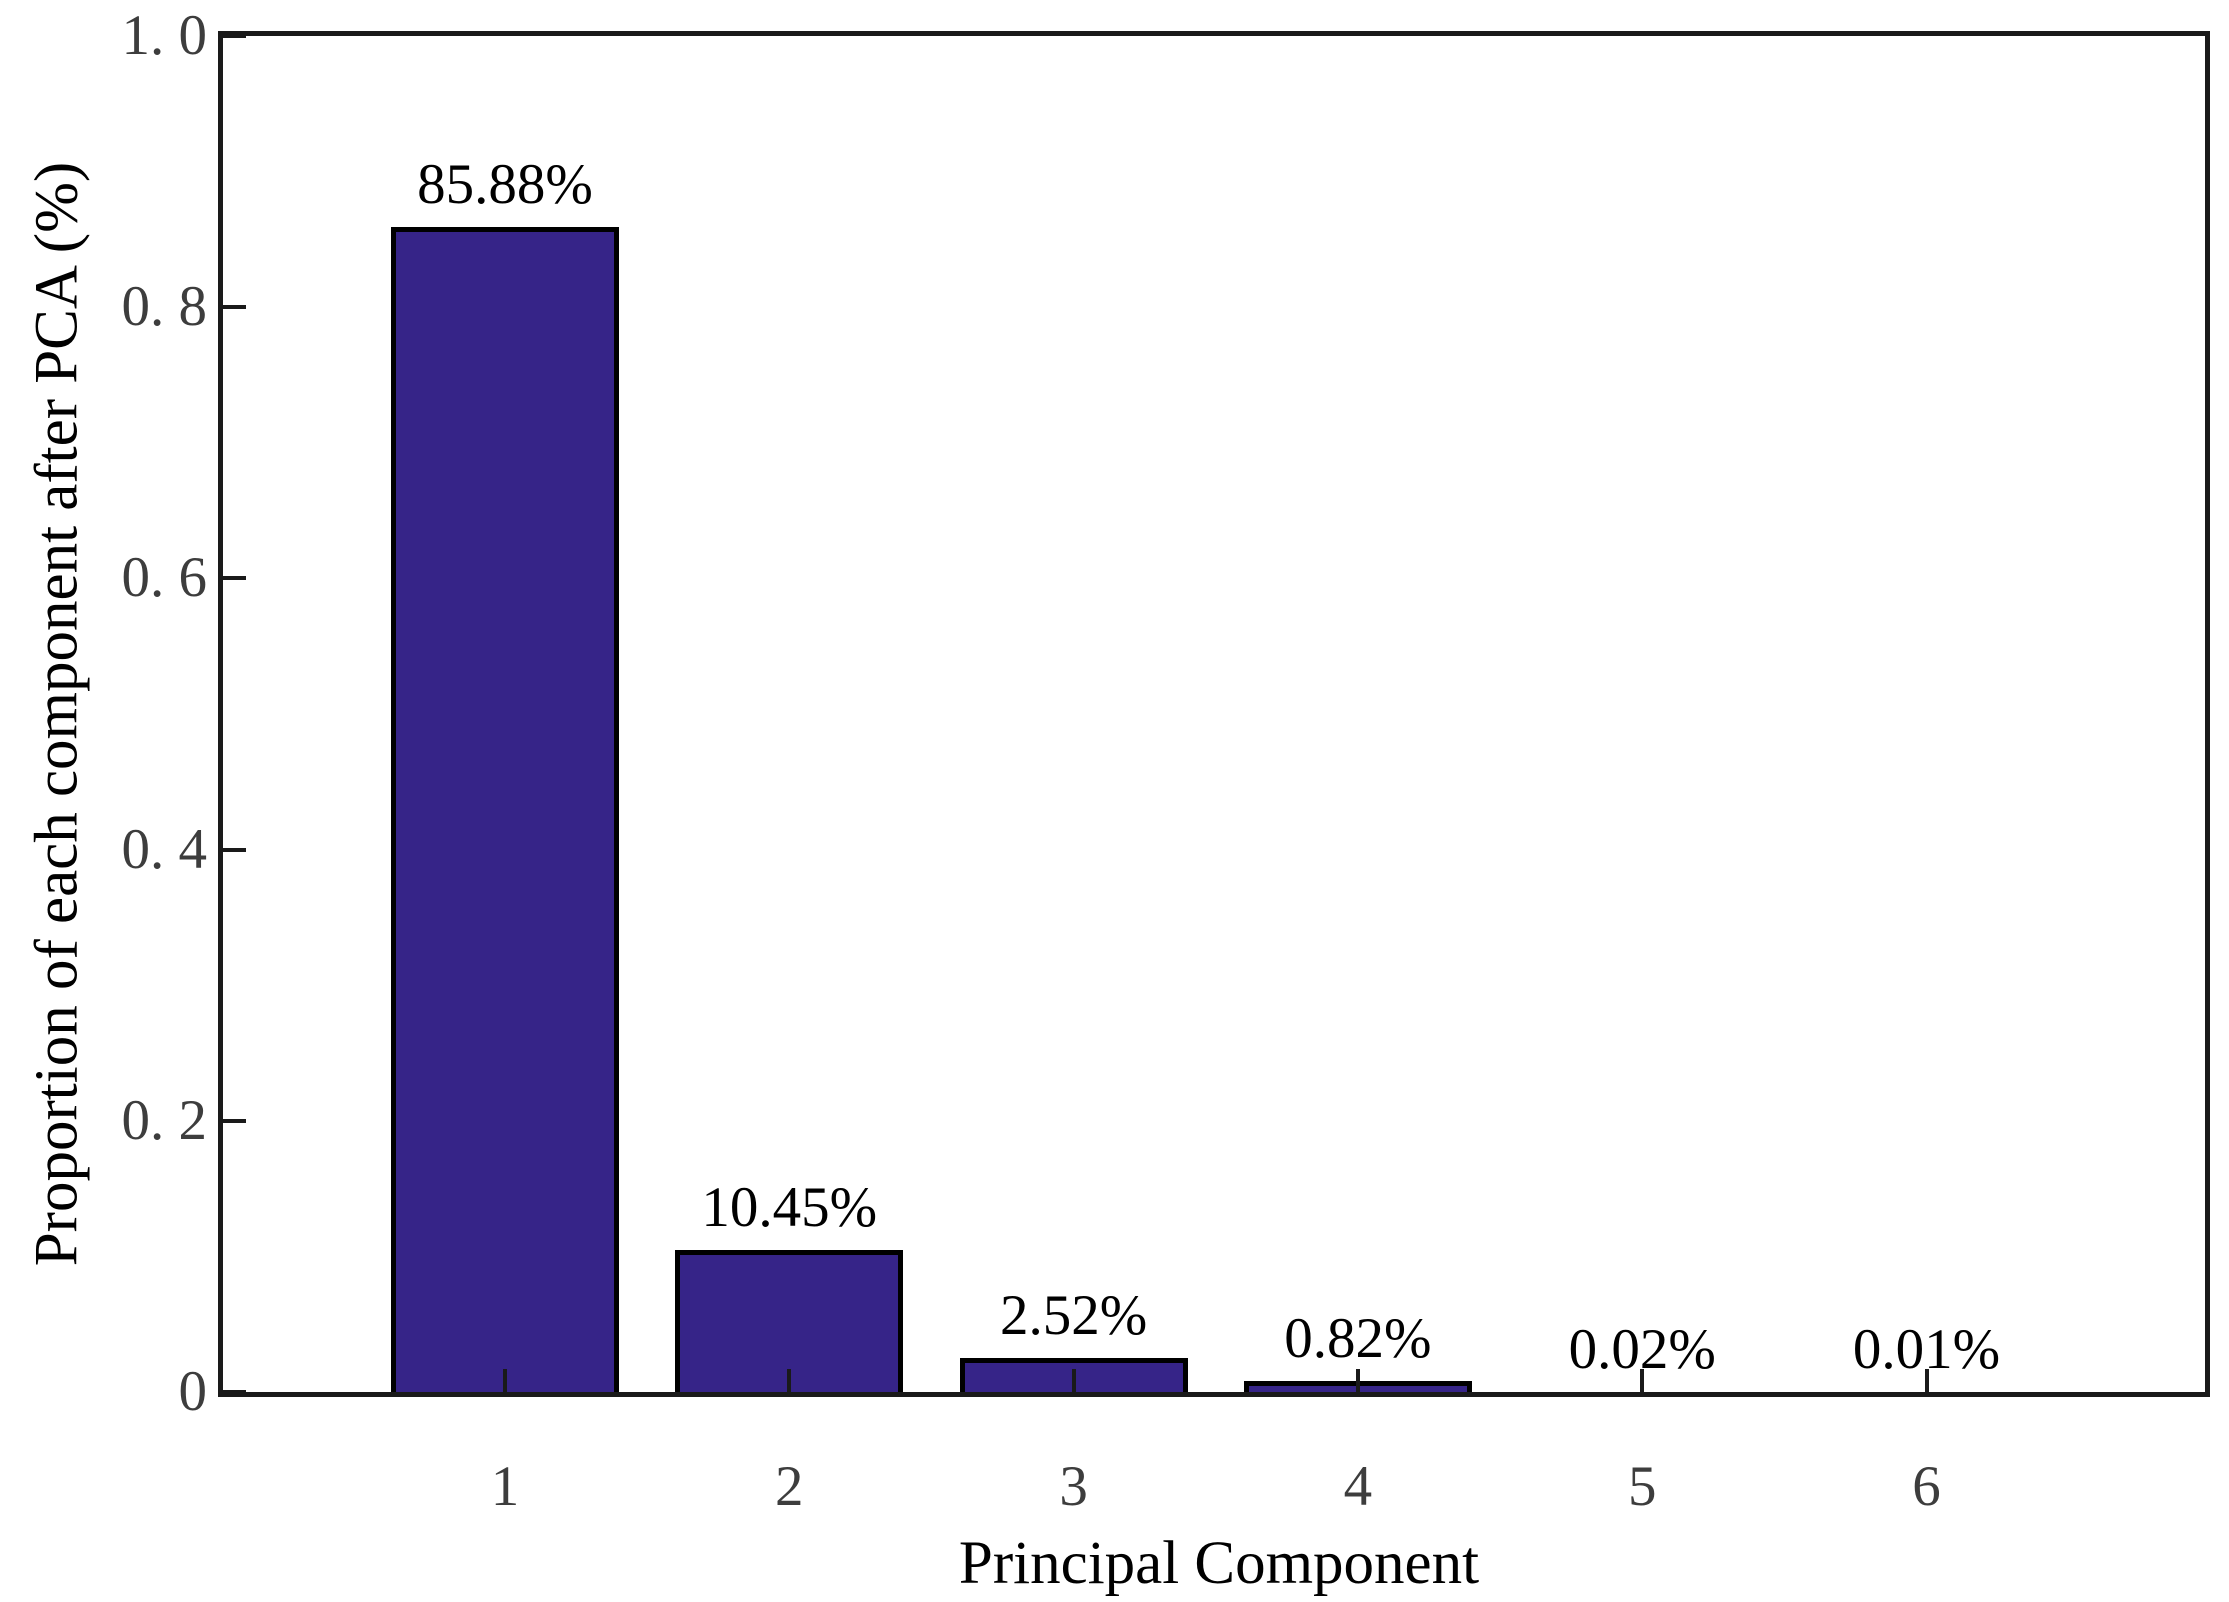  I want to click on y-axis-tick-label-0: 0, so click(193, 1391).